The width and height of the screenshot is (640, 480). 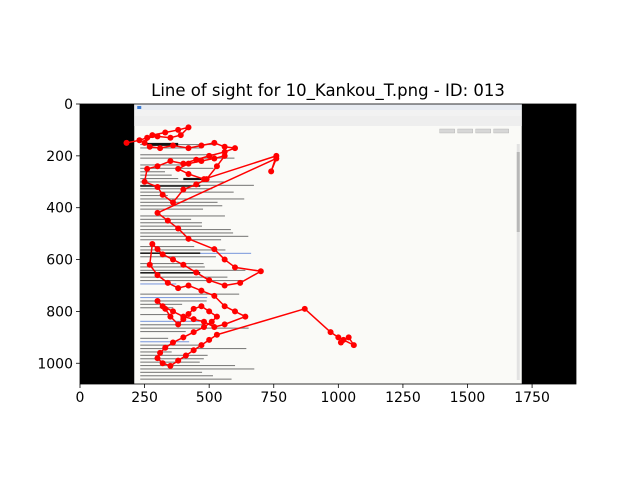 I want to click on scrollbar-track, so click(x=518, y=262).